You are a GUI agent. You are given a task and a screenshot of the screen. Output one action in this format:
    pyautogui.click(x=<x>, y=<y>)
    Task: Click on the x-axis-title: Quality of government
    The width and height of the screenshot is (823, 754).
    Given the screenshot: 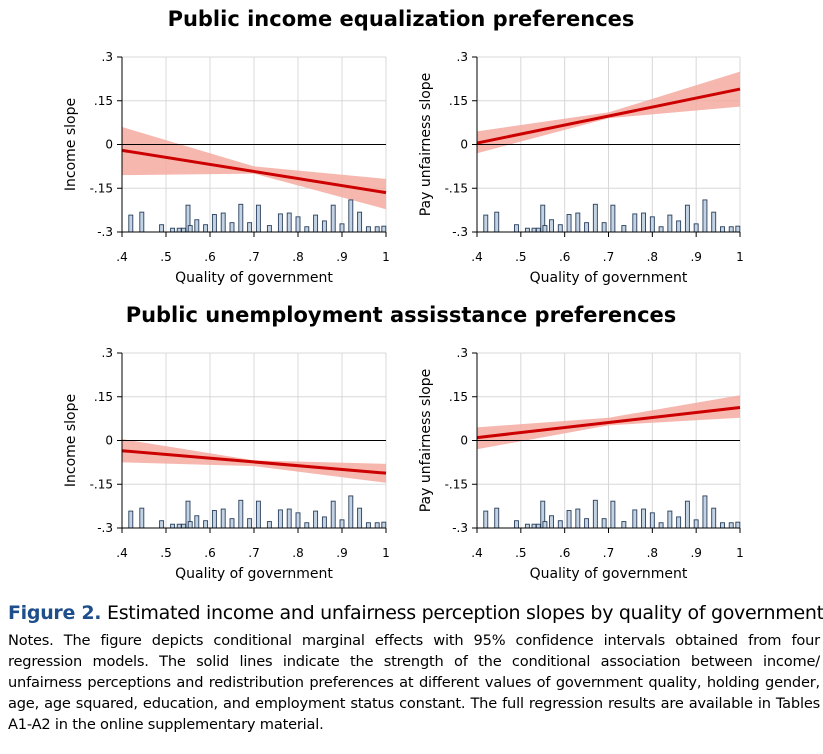 What is the action you would take?
    pyautogui.click(x=609, y=278)
    